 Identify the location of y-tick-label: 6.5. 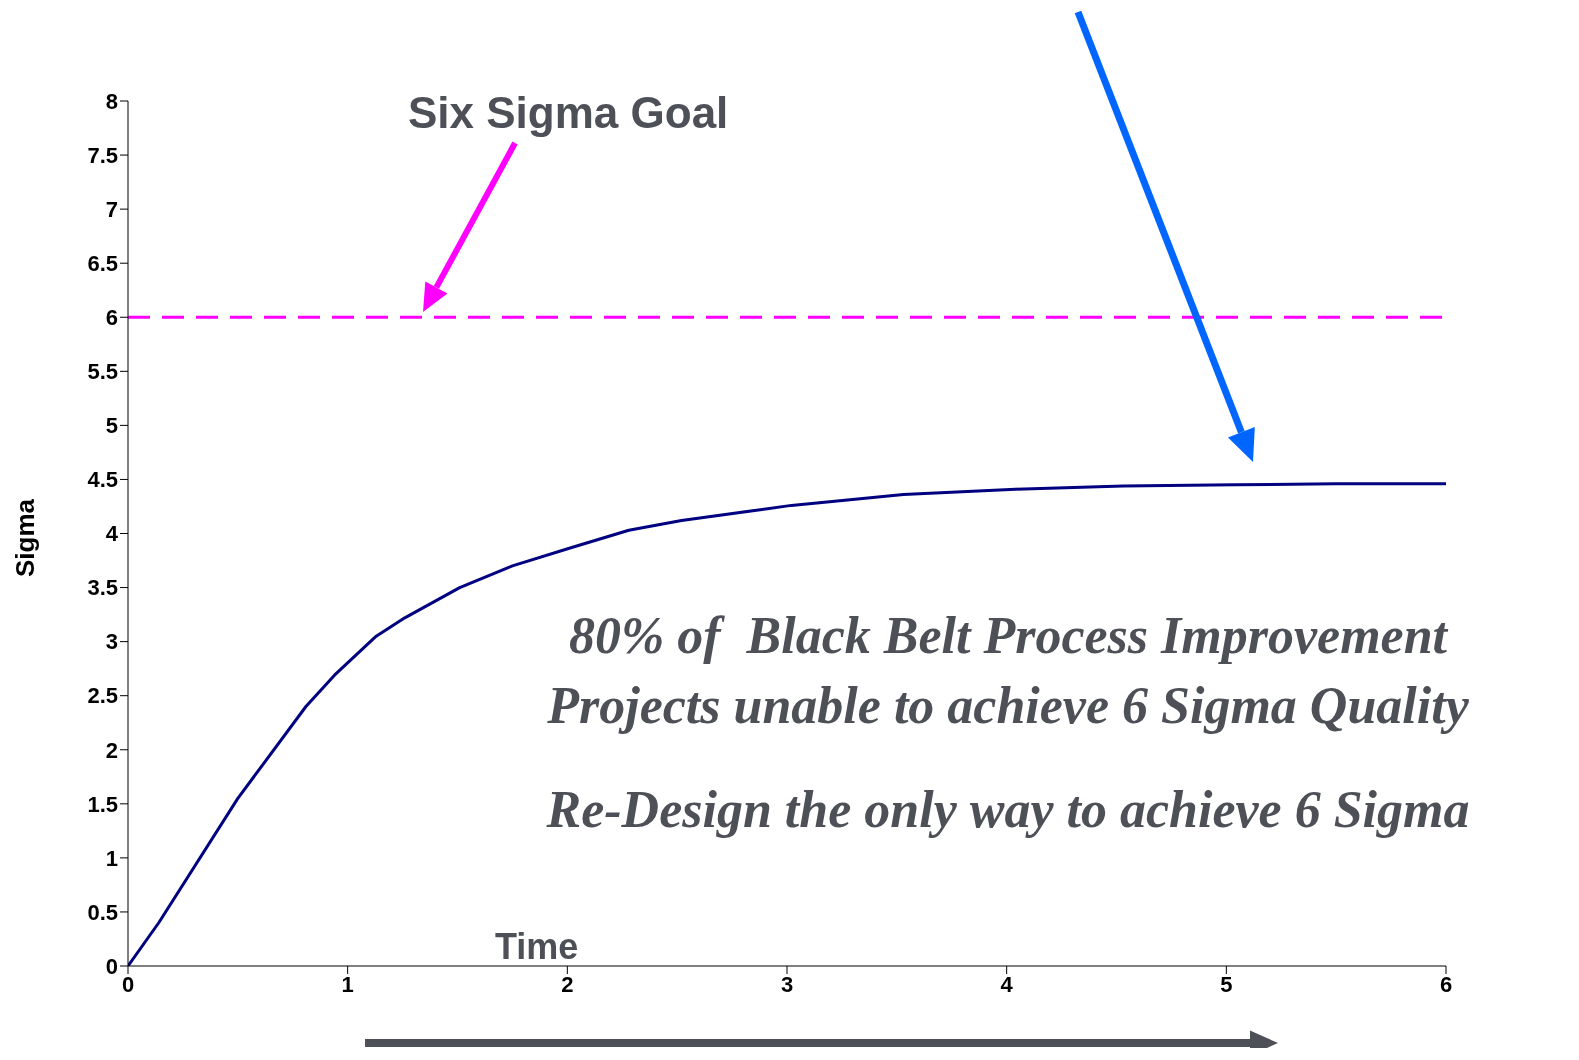
(102, 263).